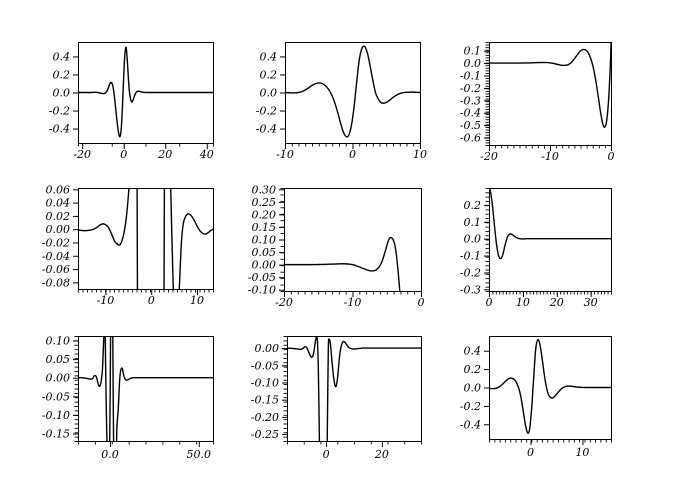 This screenshot has height=492, width=687. I want to click on y-tick-label: 0.15, so click(264, 227).